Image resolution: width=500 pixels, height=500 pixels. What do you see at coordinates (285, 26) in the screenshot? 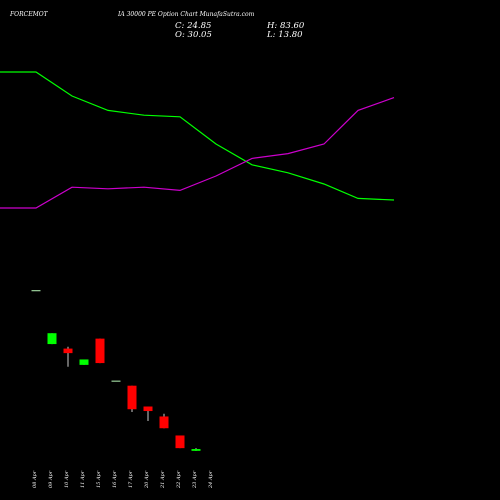
I see `high-value: H: 83.60` at bounding box center [285, 26].